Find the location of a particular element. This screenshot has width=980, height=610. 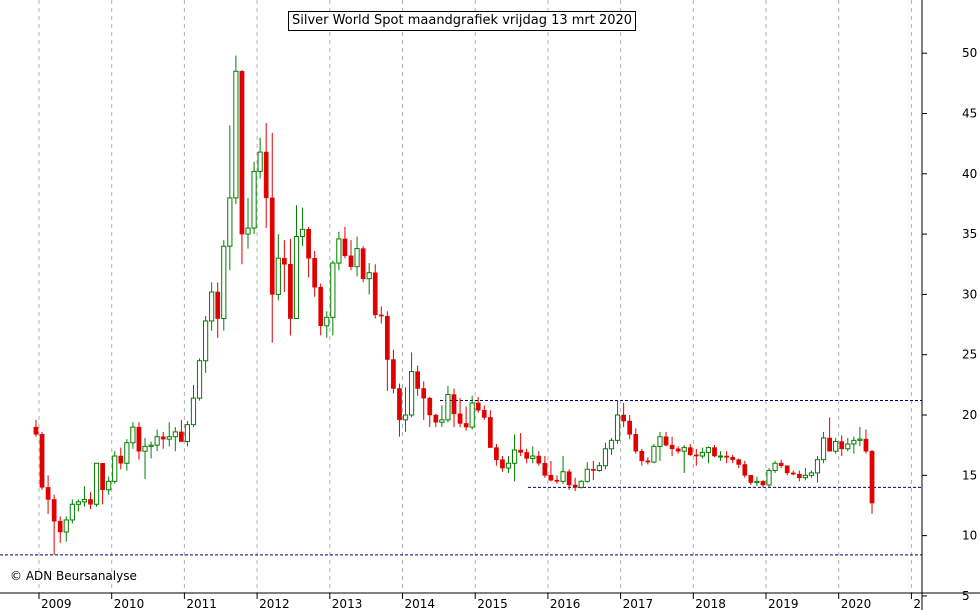

y-tick-label: 45 is located at coordinates (969, 113).